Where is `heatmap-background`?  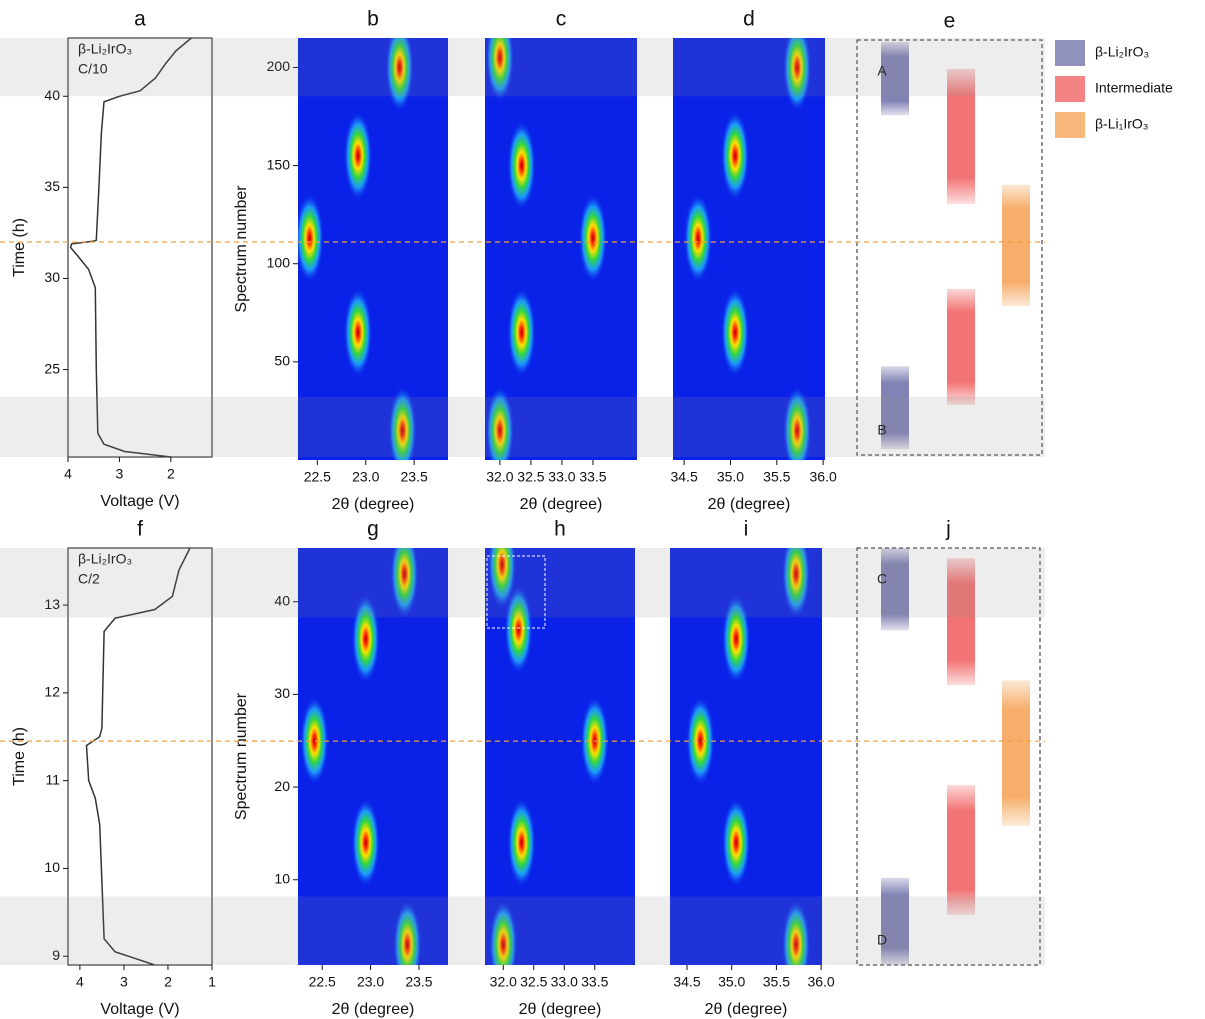
heatmap-background is located at coordinates (561, 249).